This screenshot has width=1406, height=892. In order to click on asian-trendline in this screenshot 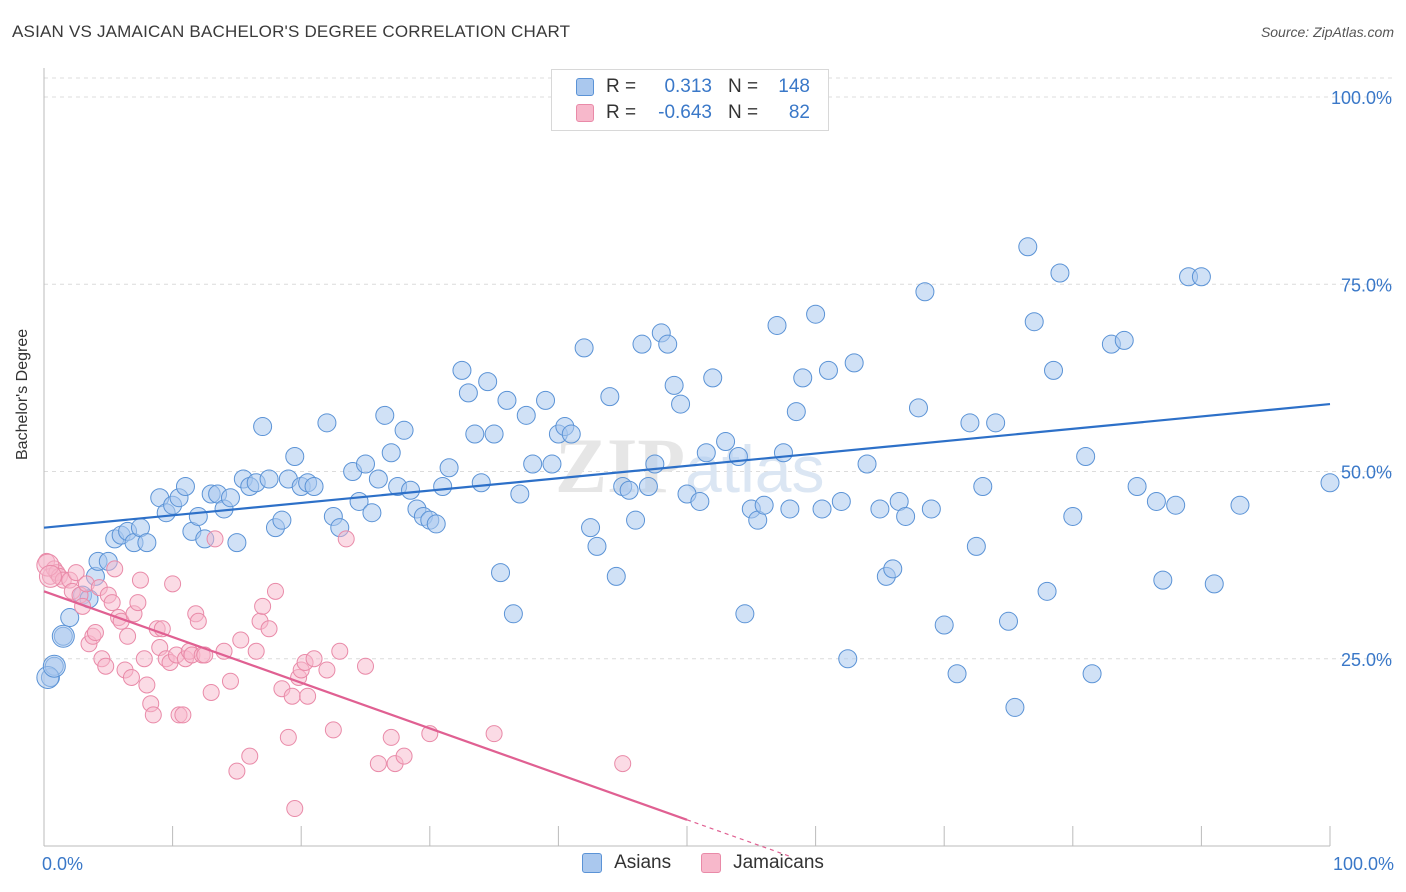, I will do `click(687, 465)`.